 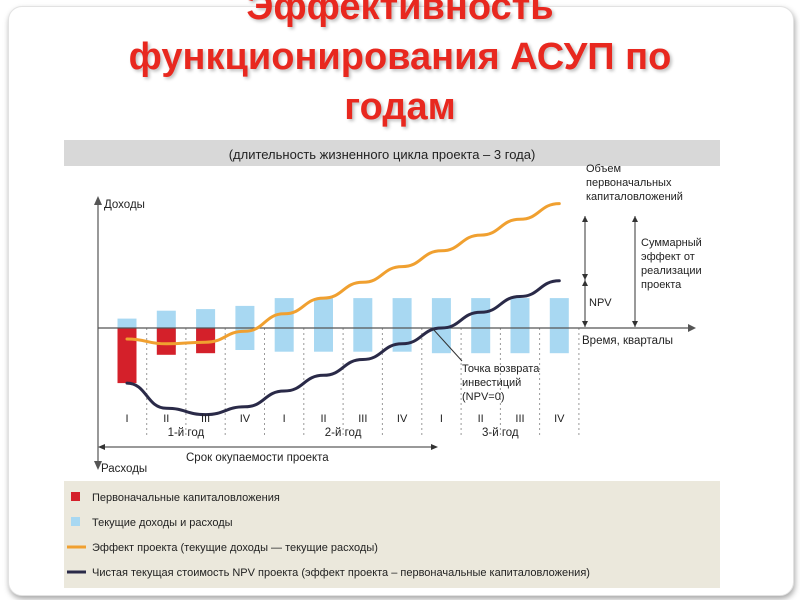 I want to click on legend-band, so click(x=392, y=534).